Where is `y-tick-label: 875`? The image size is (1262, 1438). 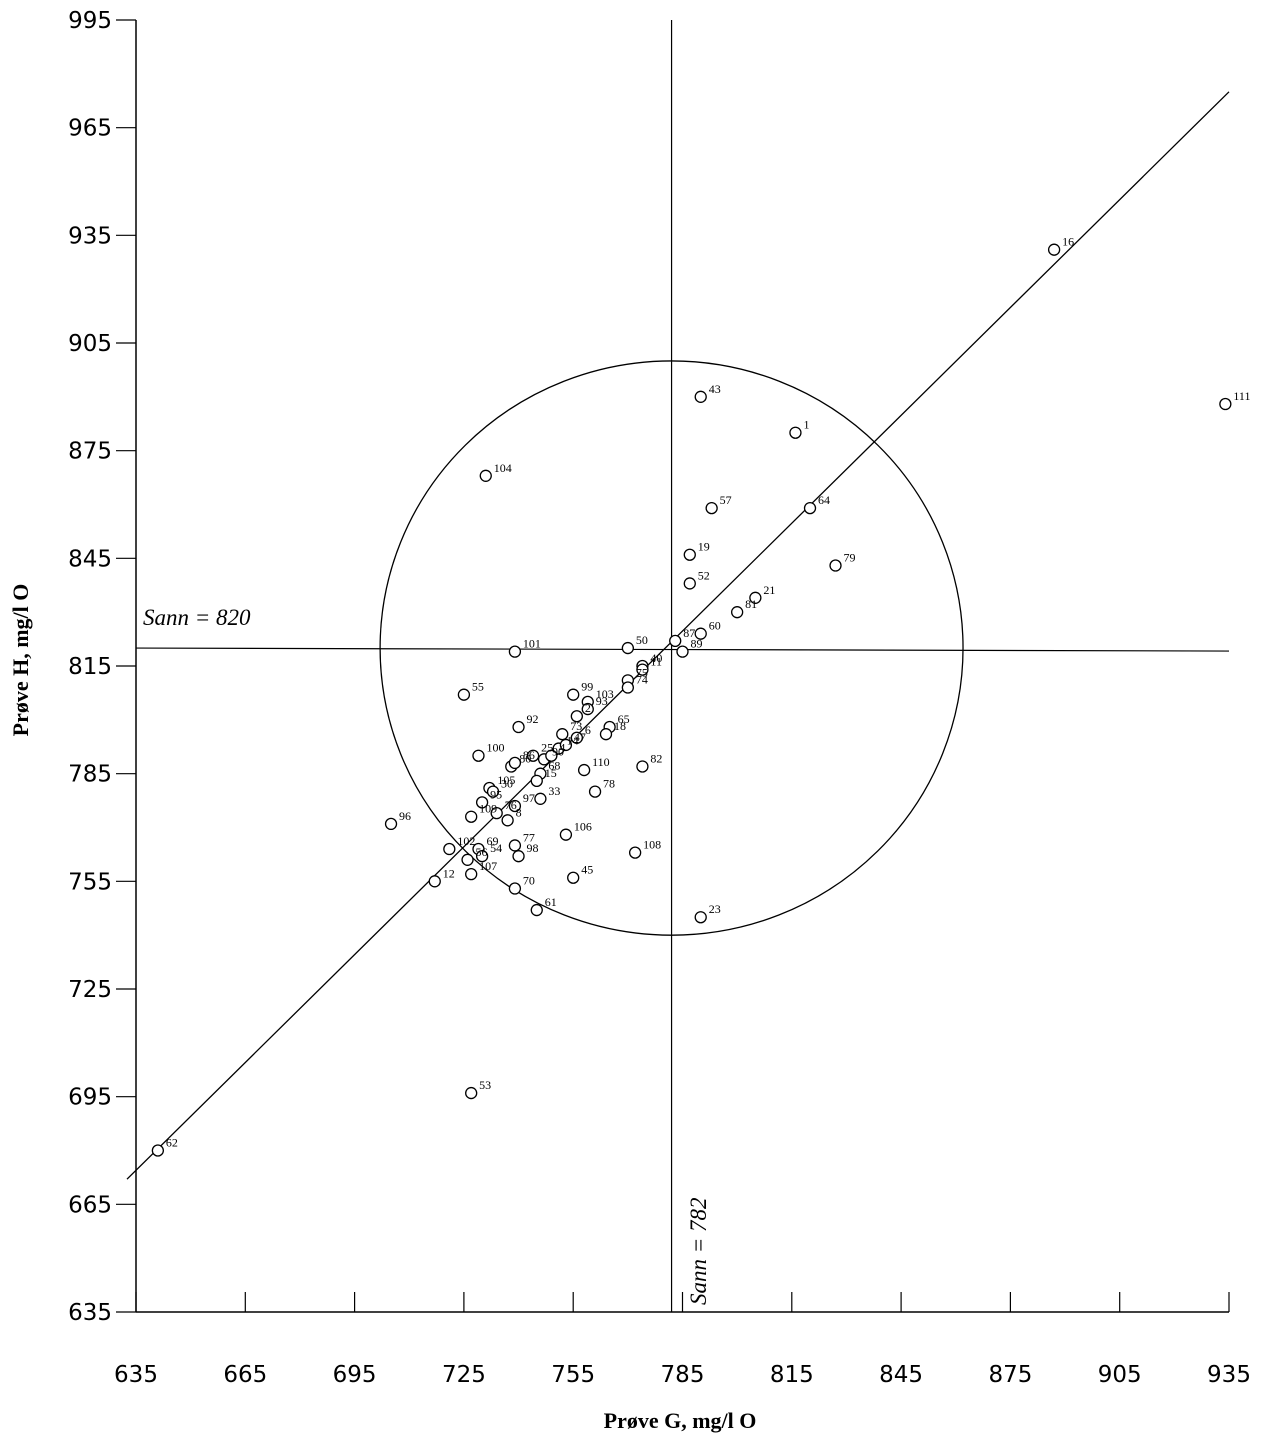
y-tick-label: 875 is located at coordinates (90, 452).